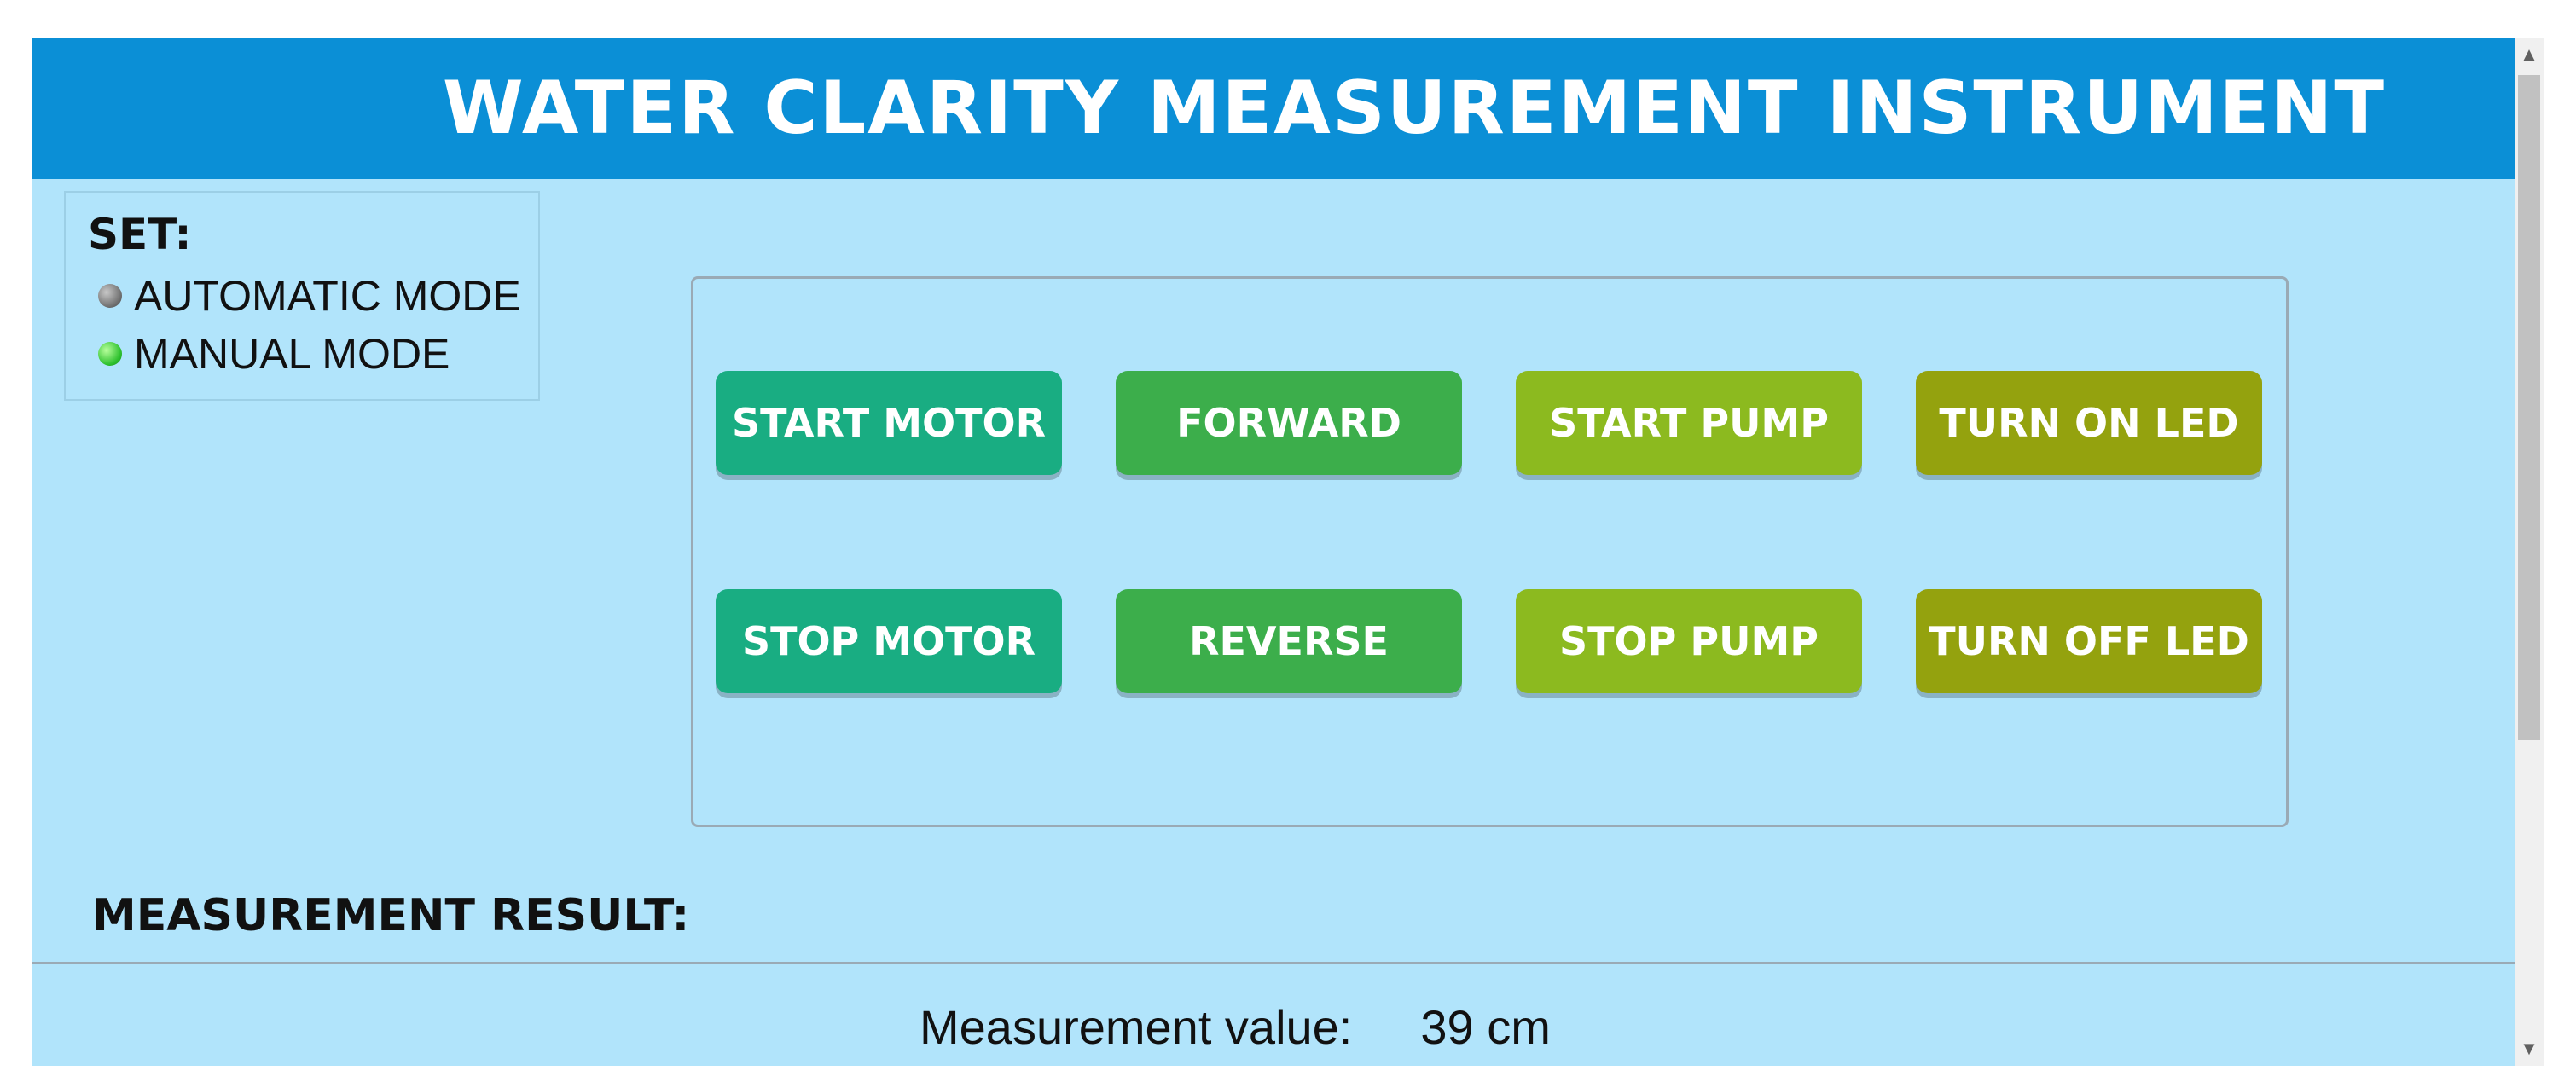  Describe the element at coordinates (1414, 108) in the screenshot. I see `page-title: WATER CLARITY MEASUREMENT INSTRUMENT` at that location.